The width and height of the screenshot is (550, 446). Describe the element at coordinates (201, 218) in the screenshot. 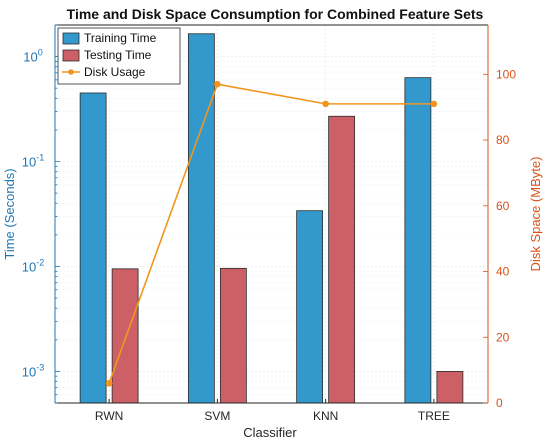

I see `bar-training-time-svm` at that location.